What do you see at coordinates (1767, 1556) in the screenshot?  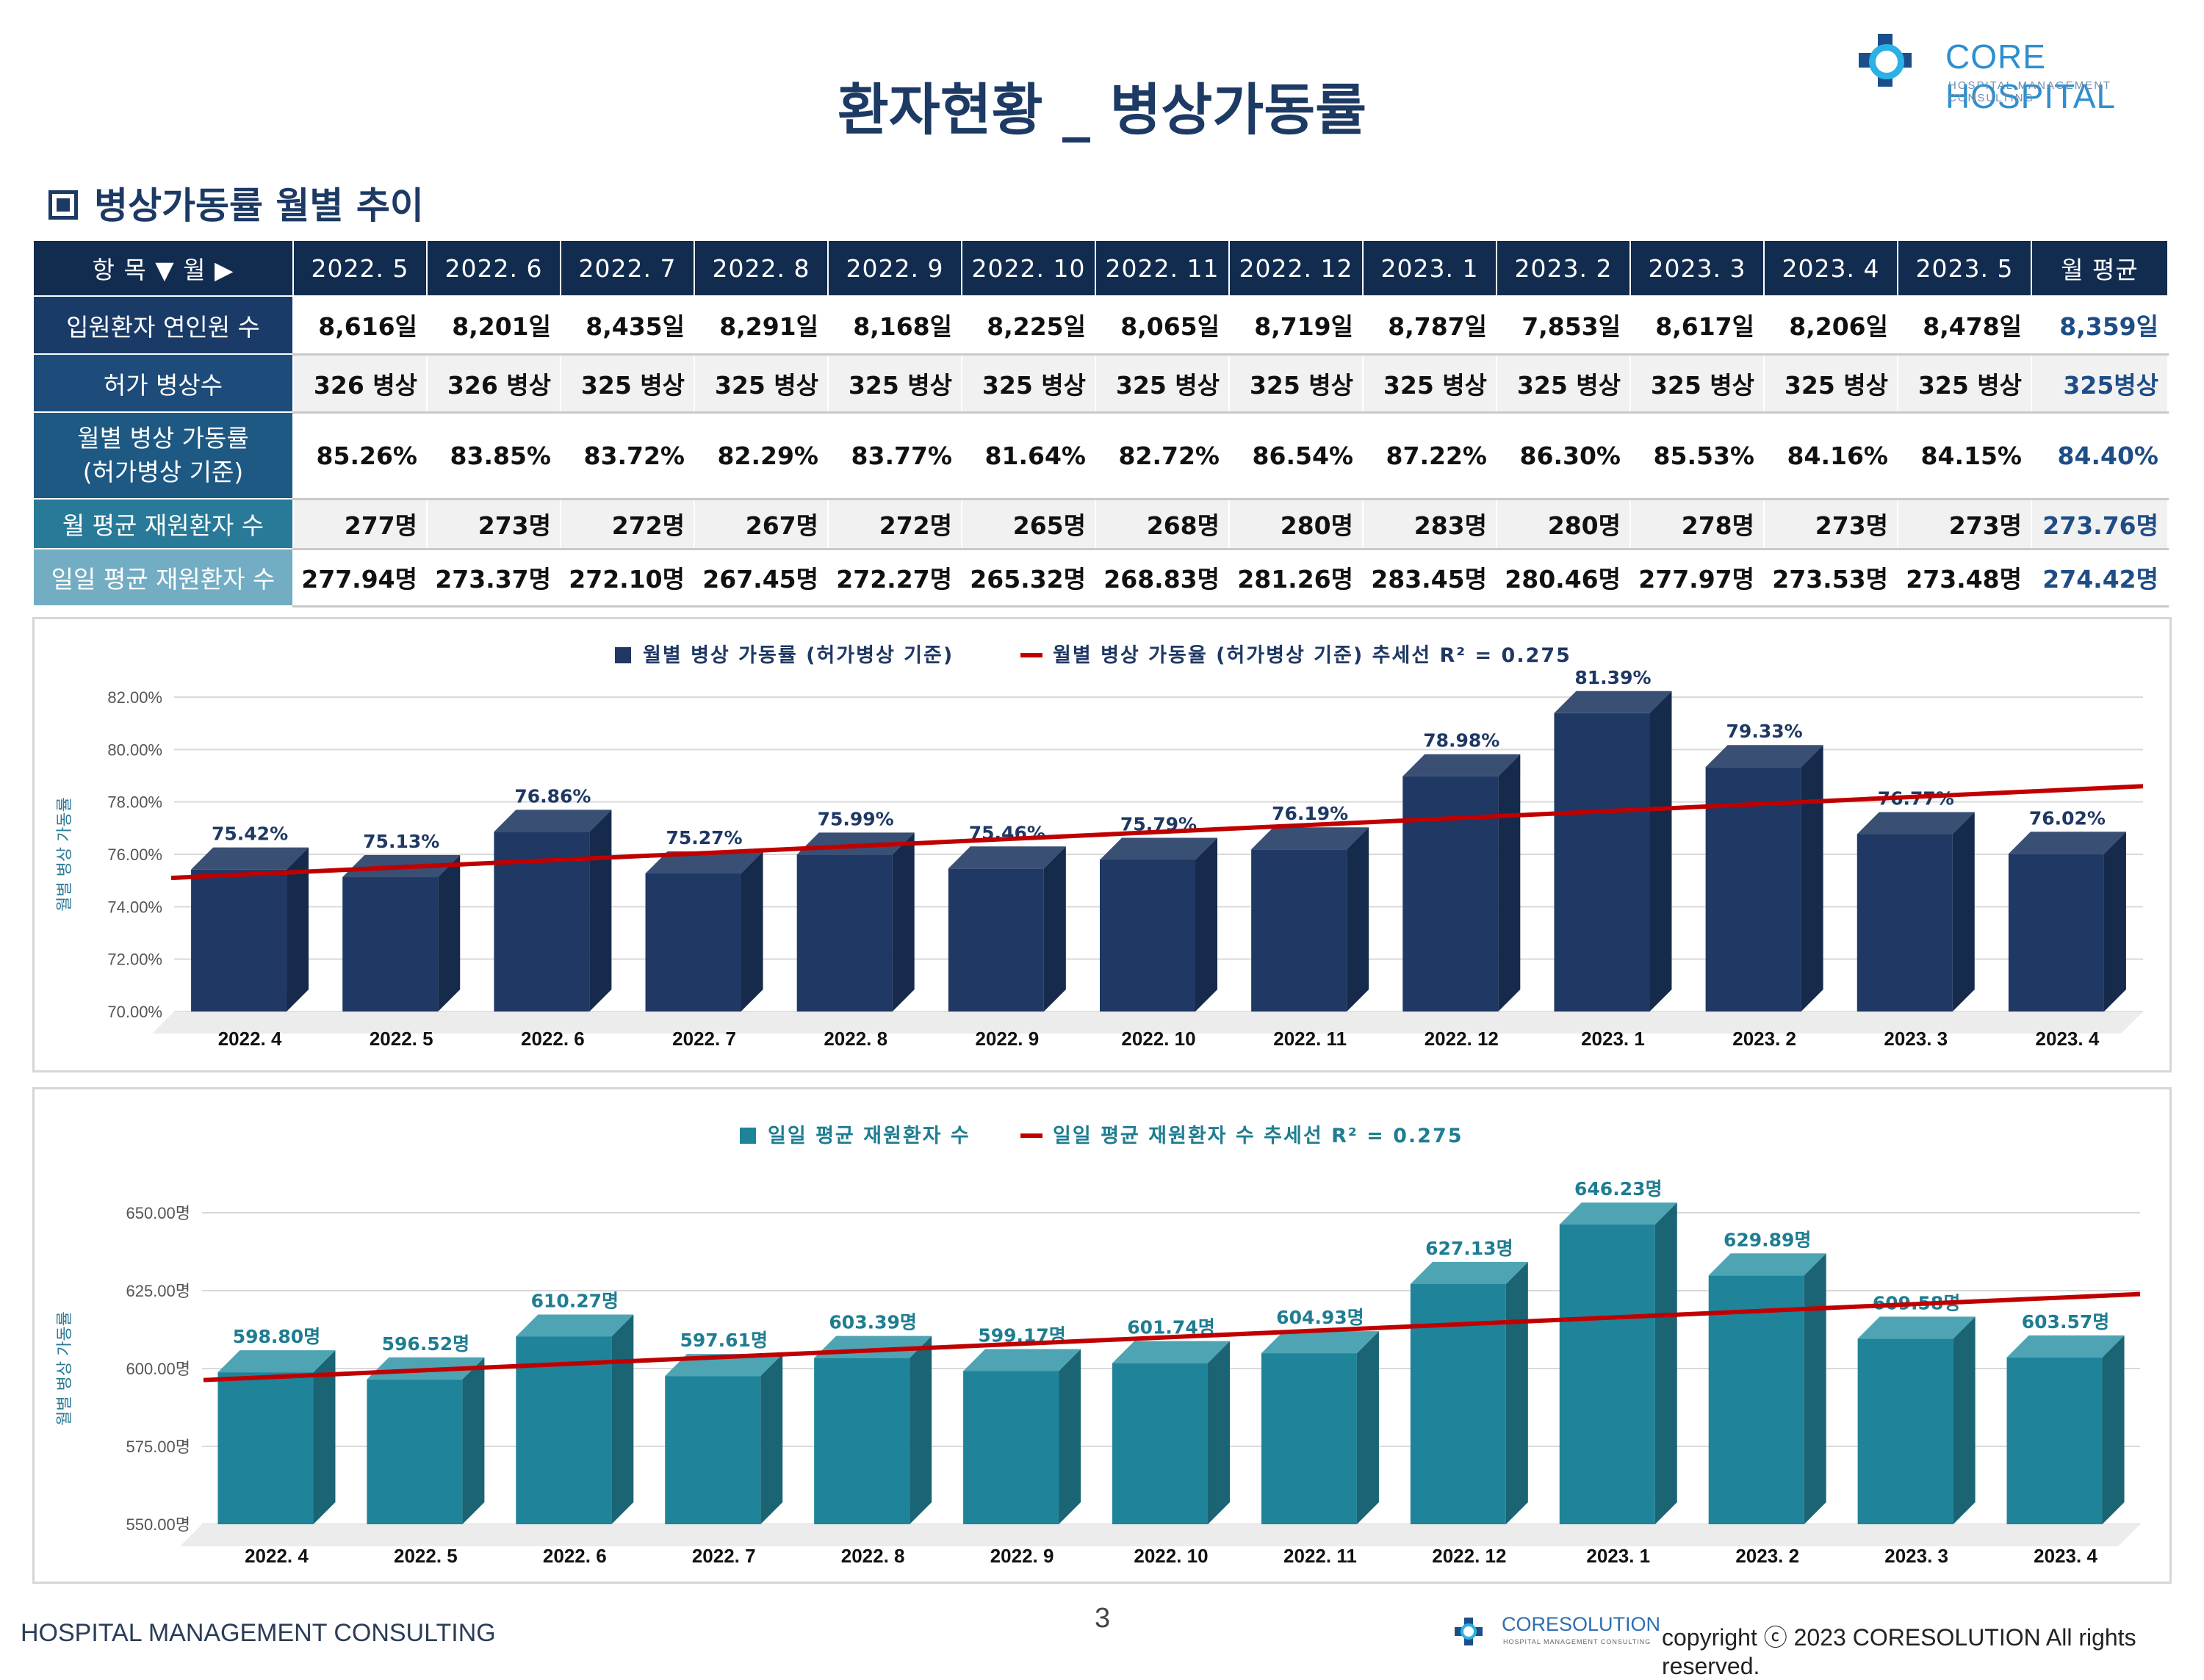 I see `x-tick-label: 2023. 2` at bounding box center [1767, 1556].